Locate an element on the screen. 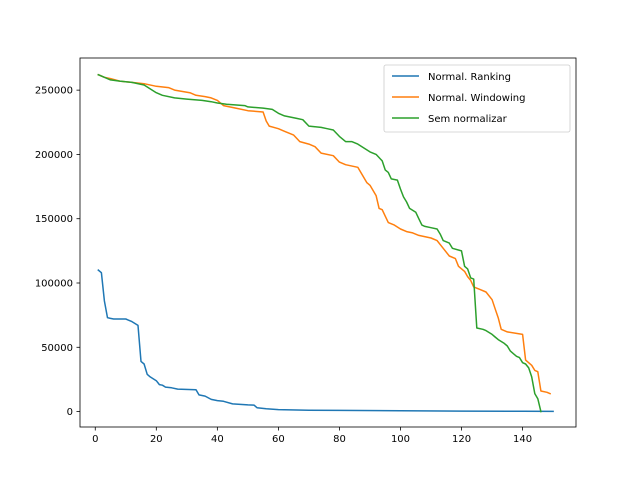 The height and width of the screenshot is (480, 640). x-tick-label: 120 is located at coordinates (461, 439).